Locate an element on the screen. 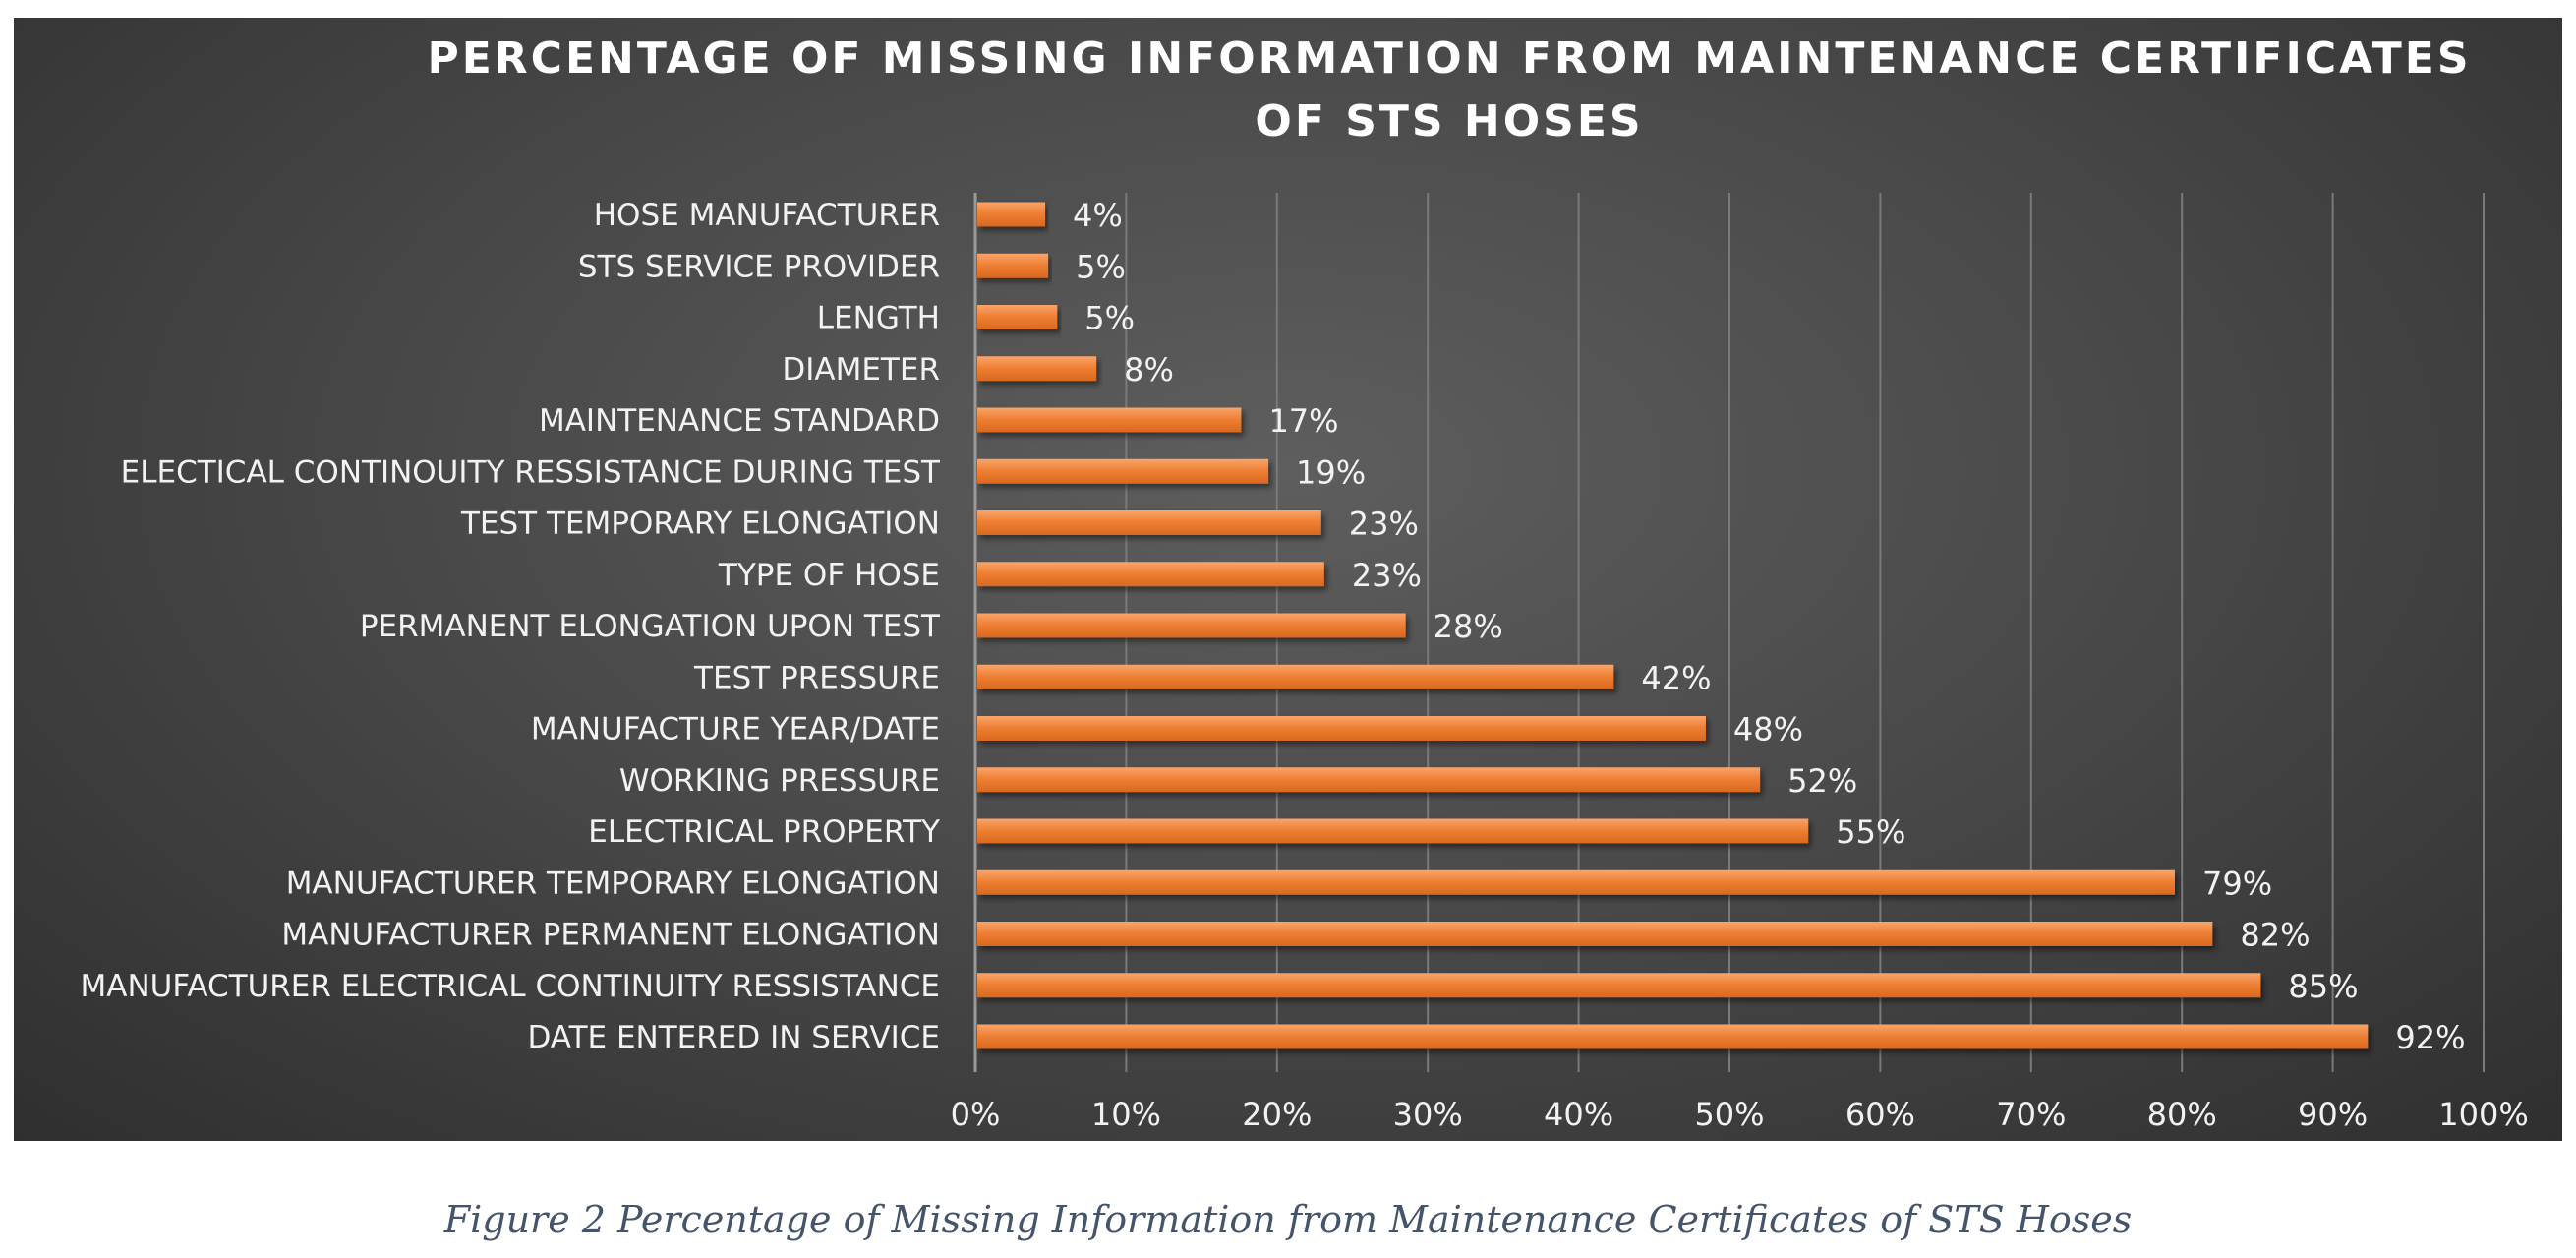  value-label: 28% is located at coordinates (1468, 627).